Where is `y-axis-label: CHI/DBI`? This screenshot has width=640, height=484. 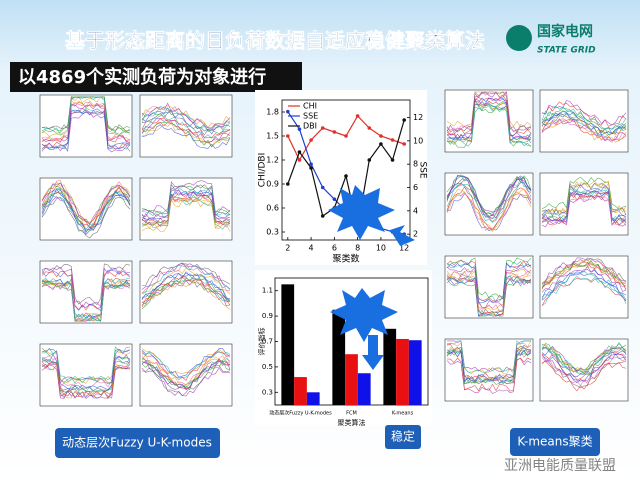
y-axis-label: CHI/DBI is located at coordinates (263, 170).